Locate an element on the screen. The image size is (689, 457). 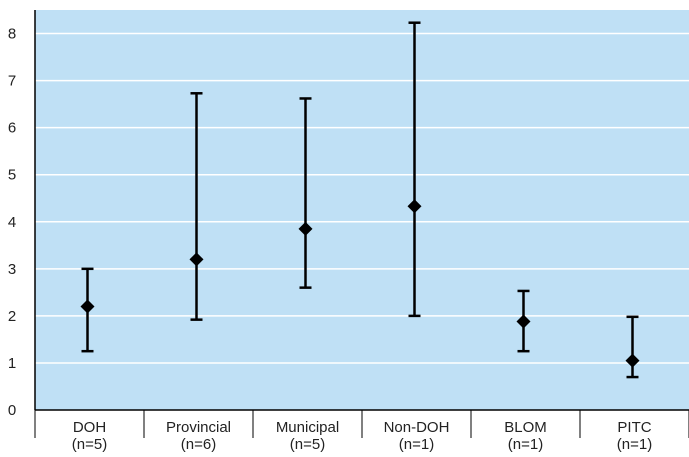
y-tick-label: 3 is located at coordinates (12, 269).